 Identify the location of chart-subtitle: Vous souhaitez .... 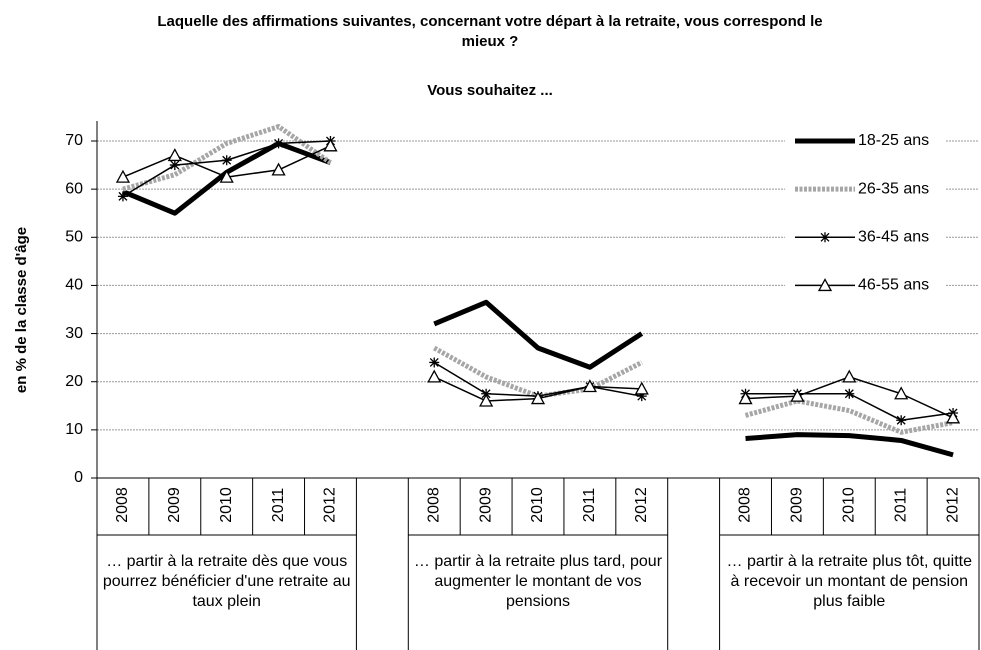
(490, 90).